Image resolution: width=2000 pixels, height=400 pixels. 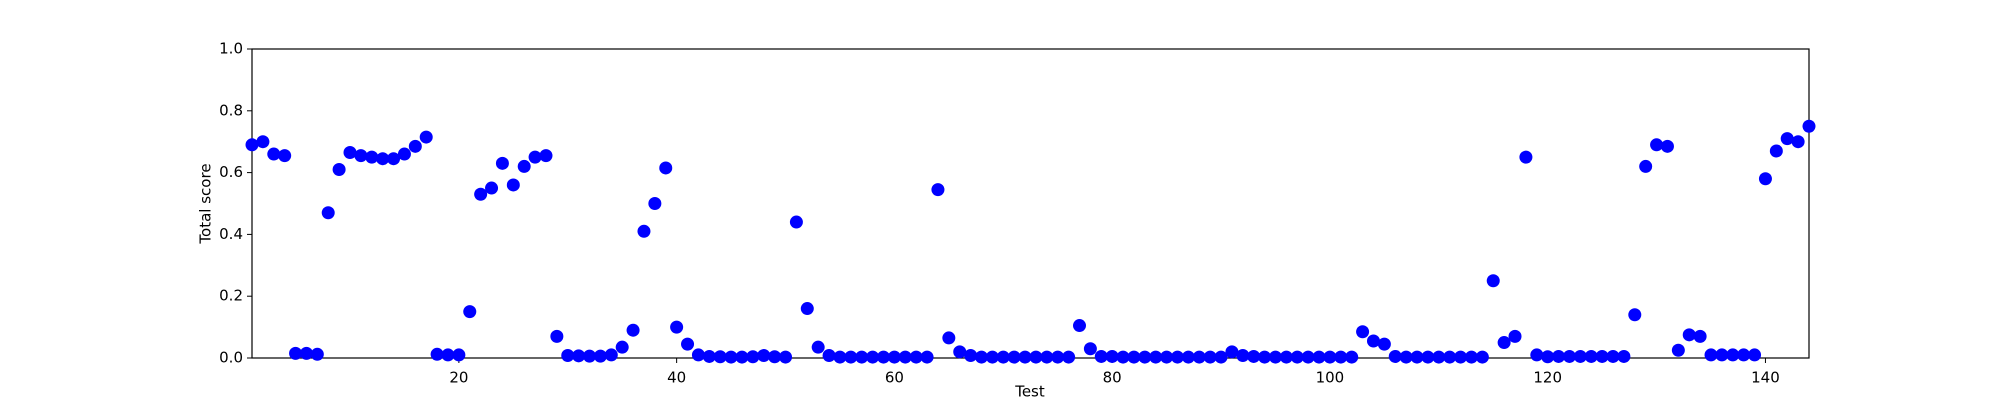 I want to click on y-tick-label: 1.0, so click(x=231, y=49).